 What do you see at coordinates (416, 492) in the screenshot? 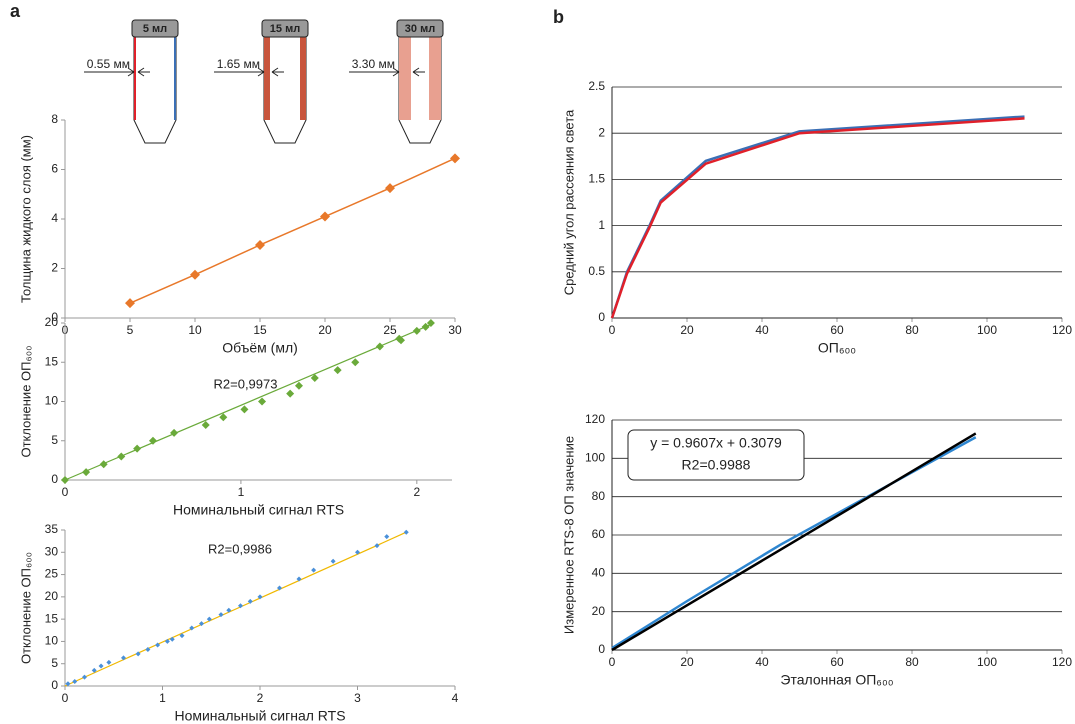
I see `x-tick-label: 2` at bounding box center [416, 492].